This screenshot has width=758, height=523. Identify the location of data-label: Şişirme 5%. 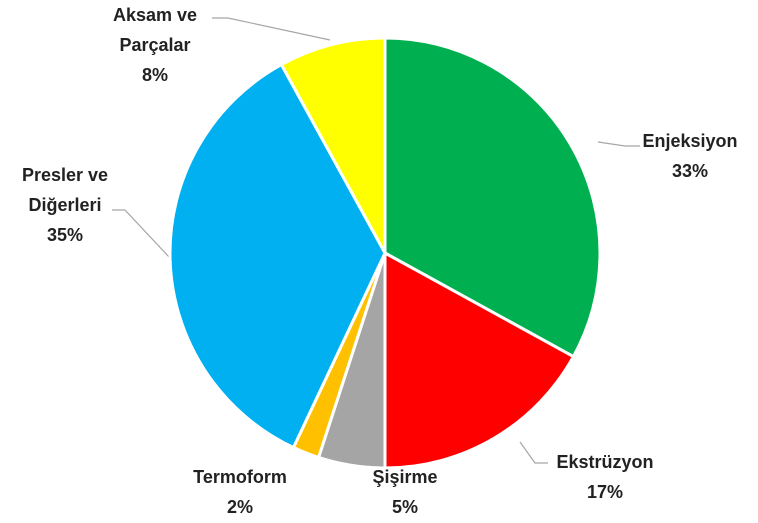
(405, 492).